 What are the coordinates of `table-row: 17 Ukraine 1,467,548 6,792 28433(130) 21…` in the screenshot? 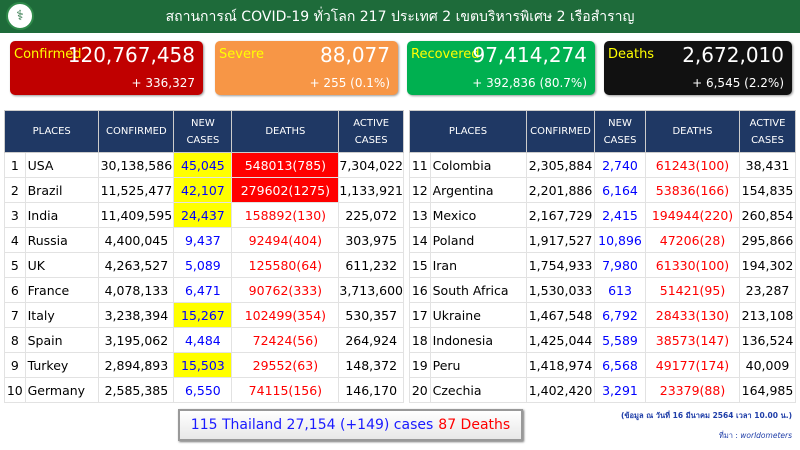 It's located at (602, 315).